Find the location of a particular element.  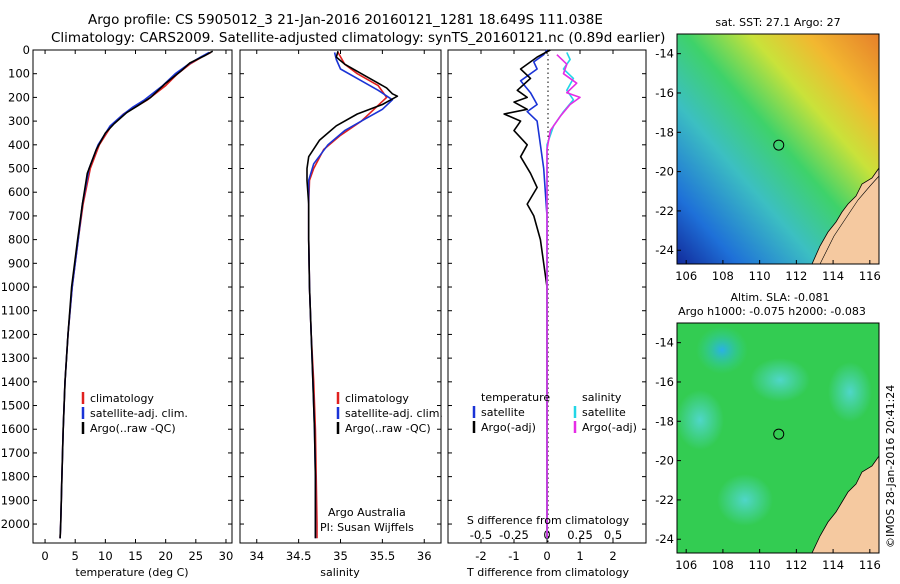

t-difference-xlabel: T difference from climatology is located at coordinates (547, 572).